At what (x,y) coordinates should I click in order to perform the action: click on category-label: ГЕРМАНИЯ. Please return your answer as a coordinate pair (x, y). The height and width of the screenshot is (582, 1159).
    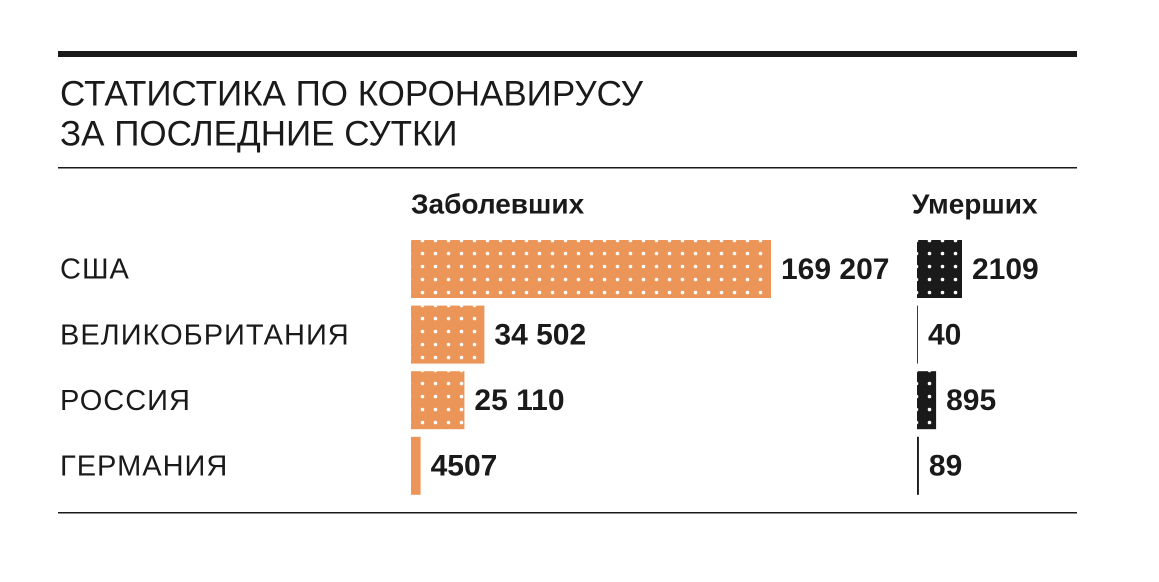
    Looking at the image, I should click on (144, 466).